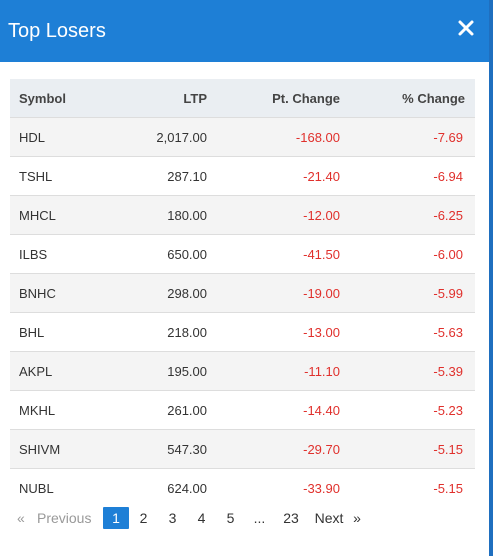 Image resolution: width=493 pixels, height=556 pixels. I want to click on table-row: MKHL 261.00 -14.40 -5.23, so click(242, 410).